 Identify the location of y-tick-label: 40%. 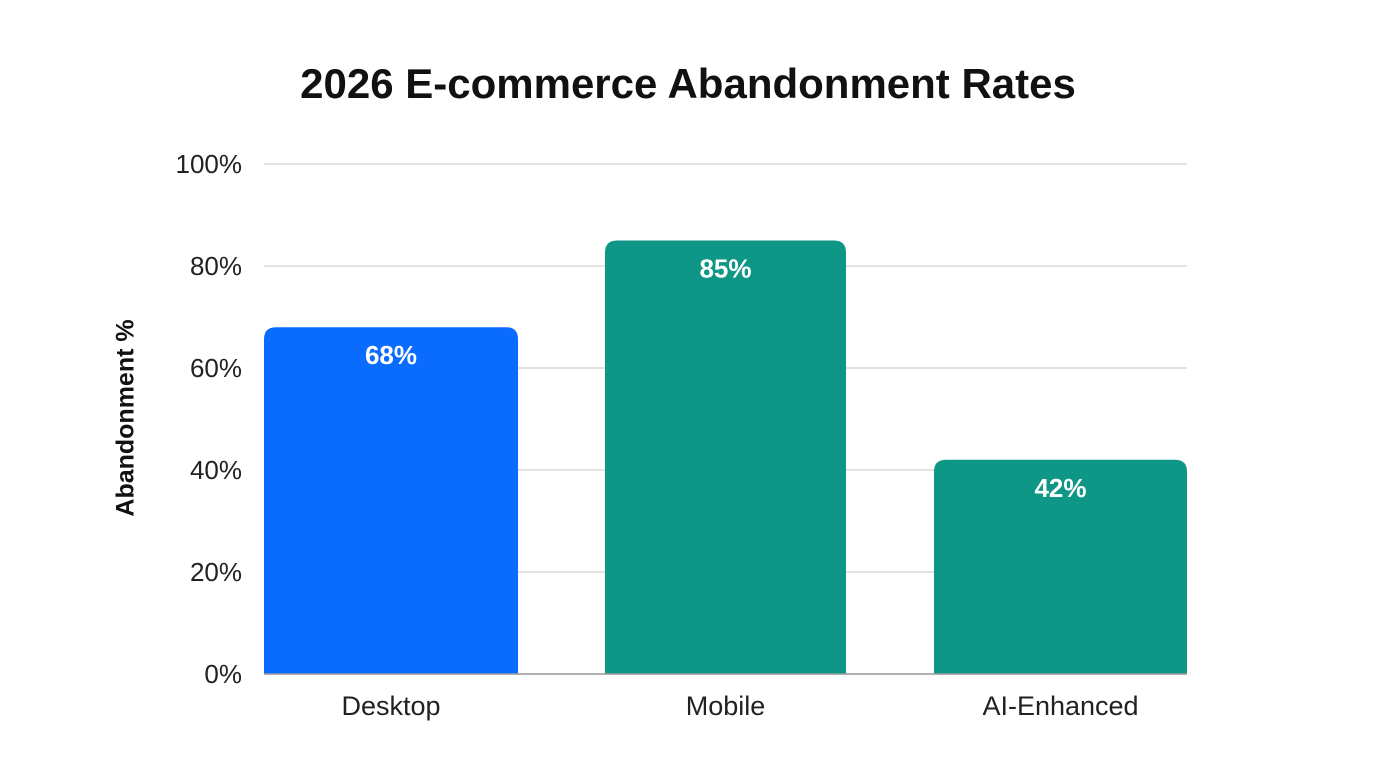
(216, 470).